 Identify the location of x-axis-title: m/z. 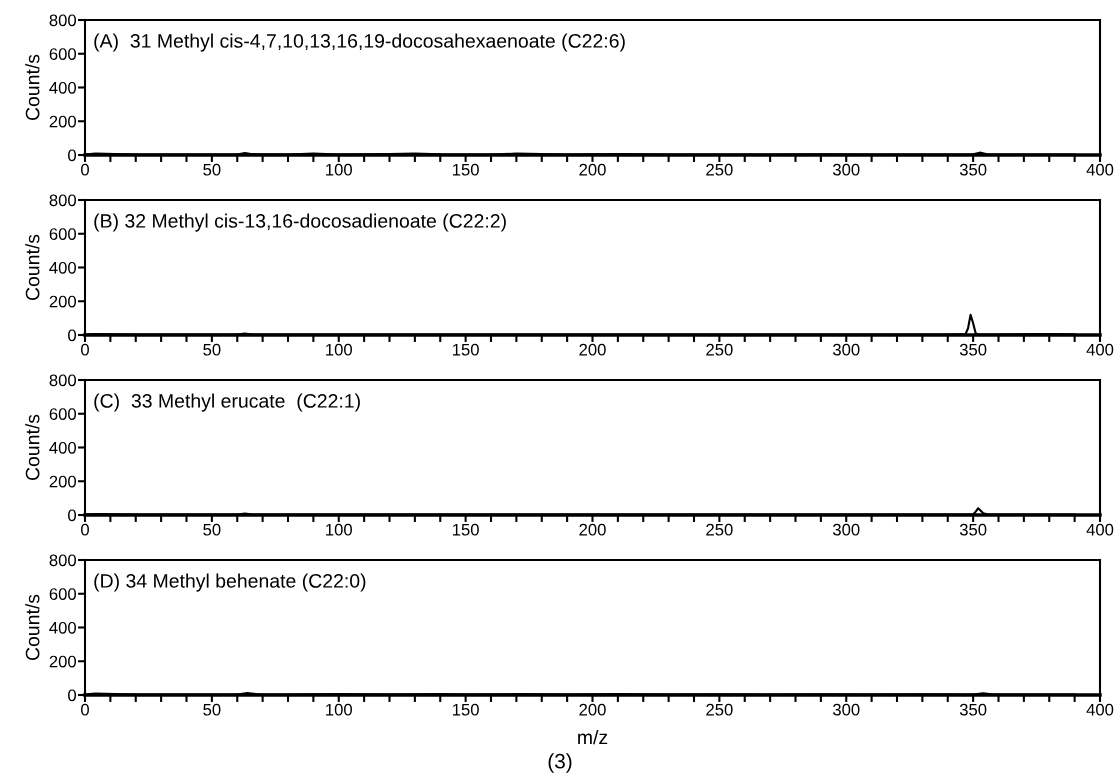
(593, 737).